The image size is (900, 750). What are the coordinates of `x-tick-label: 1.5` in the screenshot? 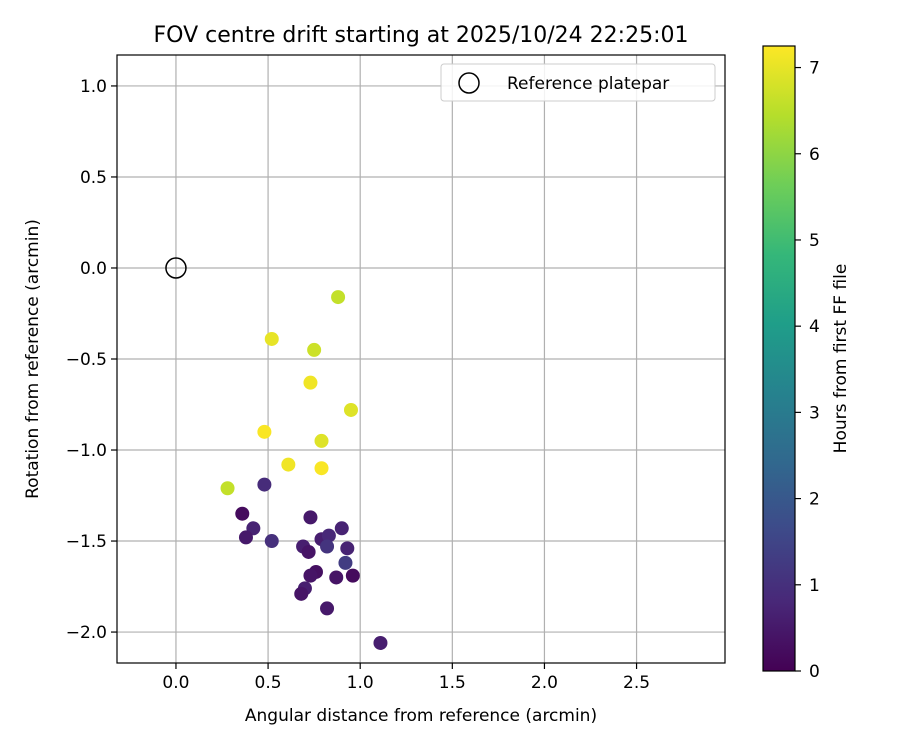 It's located at (452, 683).